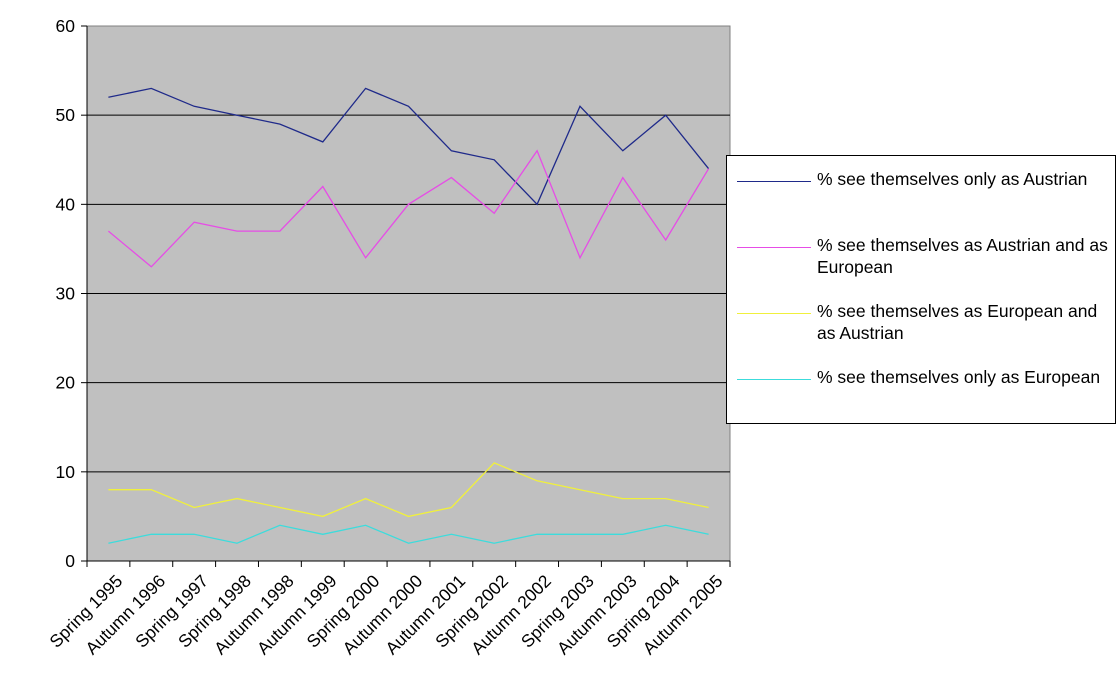 This screenshot has width=1118, height=683. I want to click on legend-item: % see themselves only as European, so click(927, 391).